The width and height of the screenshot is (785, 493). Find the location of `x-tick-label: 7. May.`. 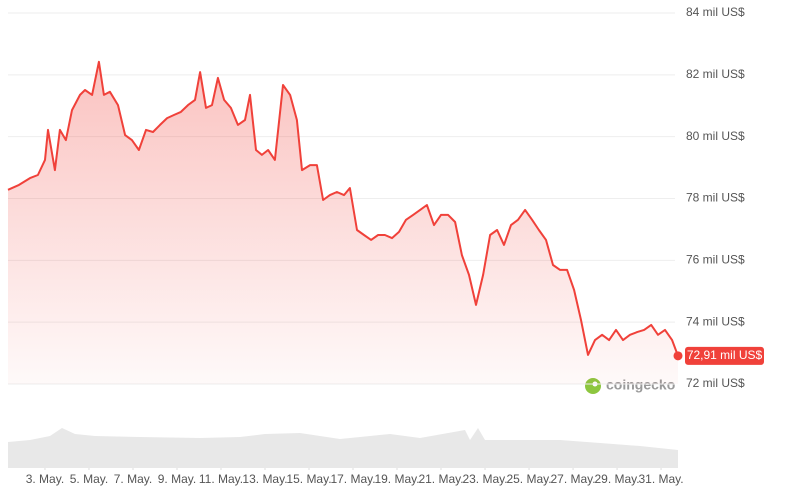

x-tick-label: 7. May. is located at coordinates (133, 479).